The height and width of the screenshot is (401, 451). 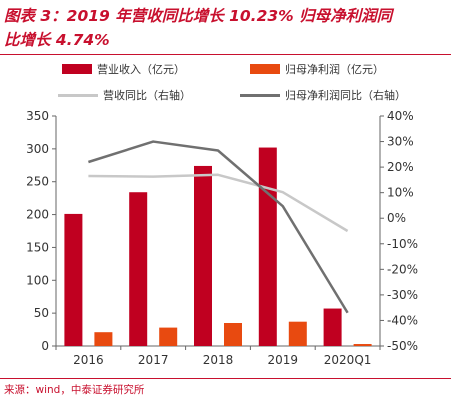 I want to click on legend-net-profit-yoy-swatch, so click(x=260, y=95).